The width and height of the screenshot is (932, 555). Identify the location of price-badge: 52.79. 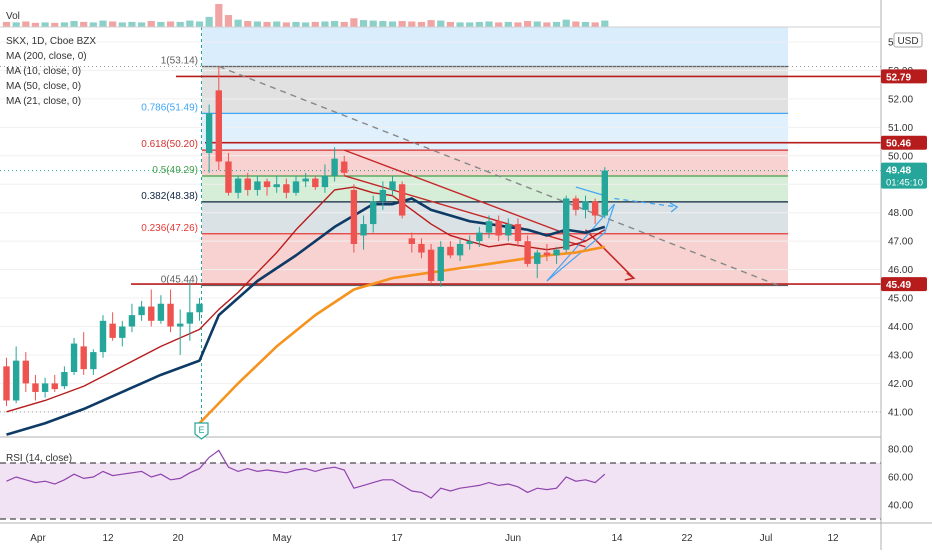
(904, 76).